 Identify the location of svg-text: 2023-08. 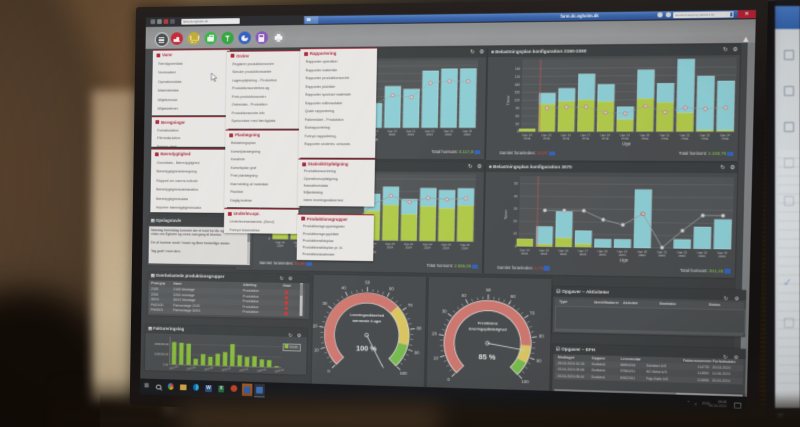
(209, 369).